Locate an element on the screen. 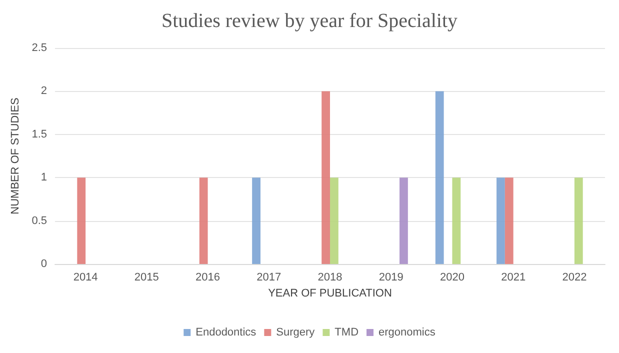  y-tick-label: 1 is located at coordinates (43, 178).